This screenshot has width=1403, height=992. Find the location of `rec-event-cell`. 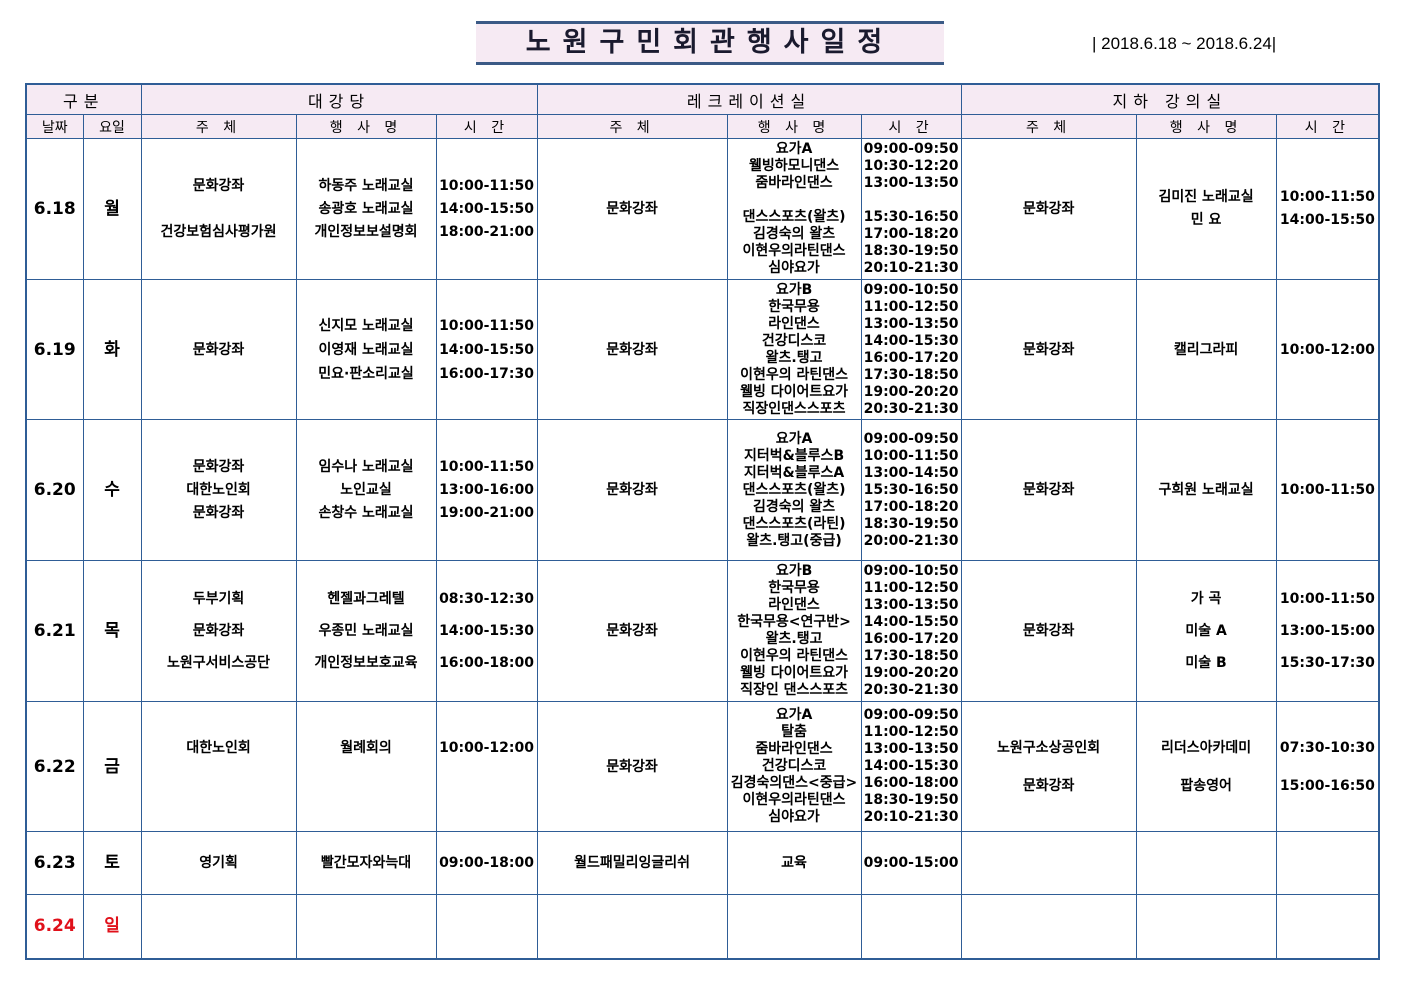

rec-event-cell is located at coordinates (794, 926).